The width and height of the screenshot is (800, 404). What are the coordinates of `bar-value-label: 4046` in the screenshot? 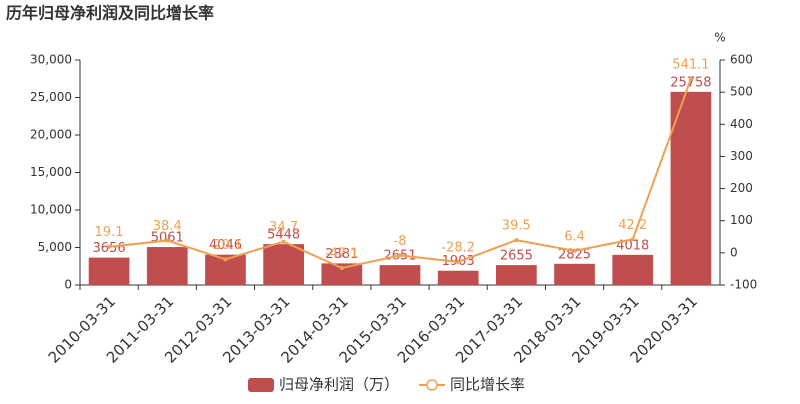 It's located at (225, 245).